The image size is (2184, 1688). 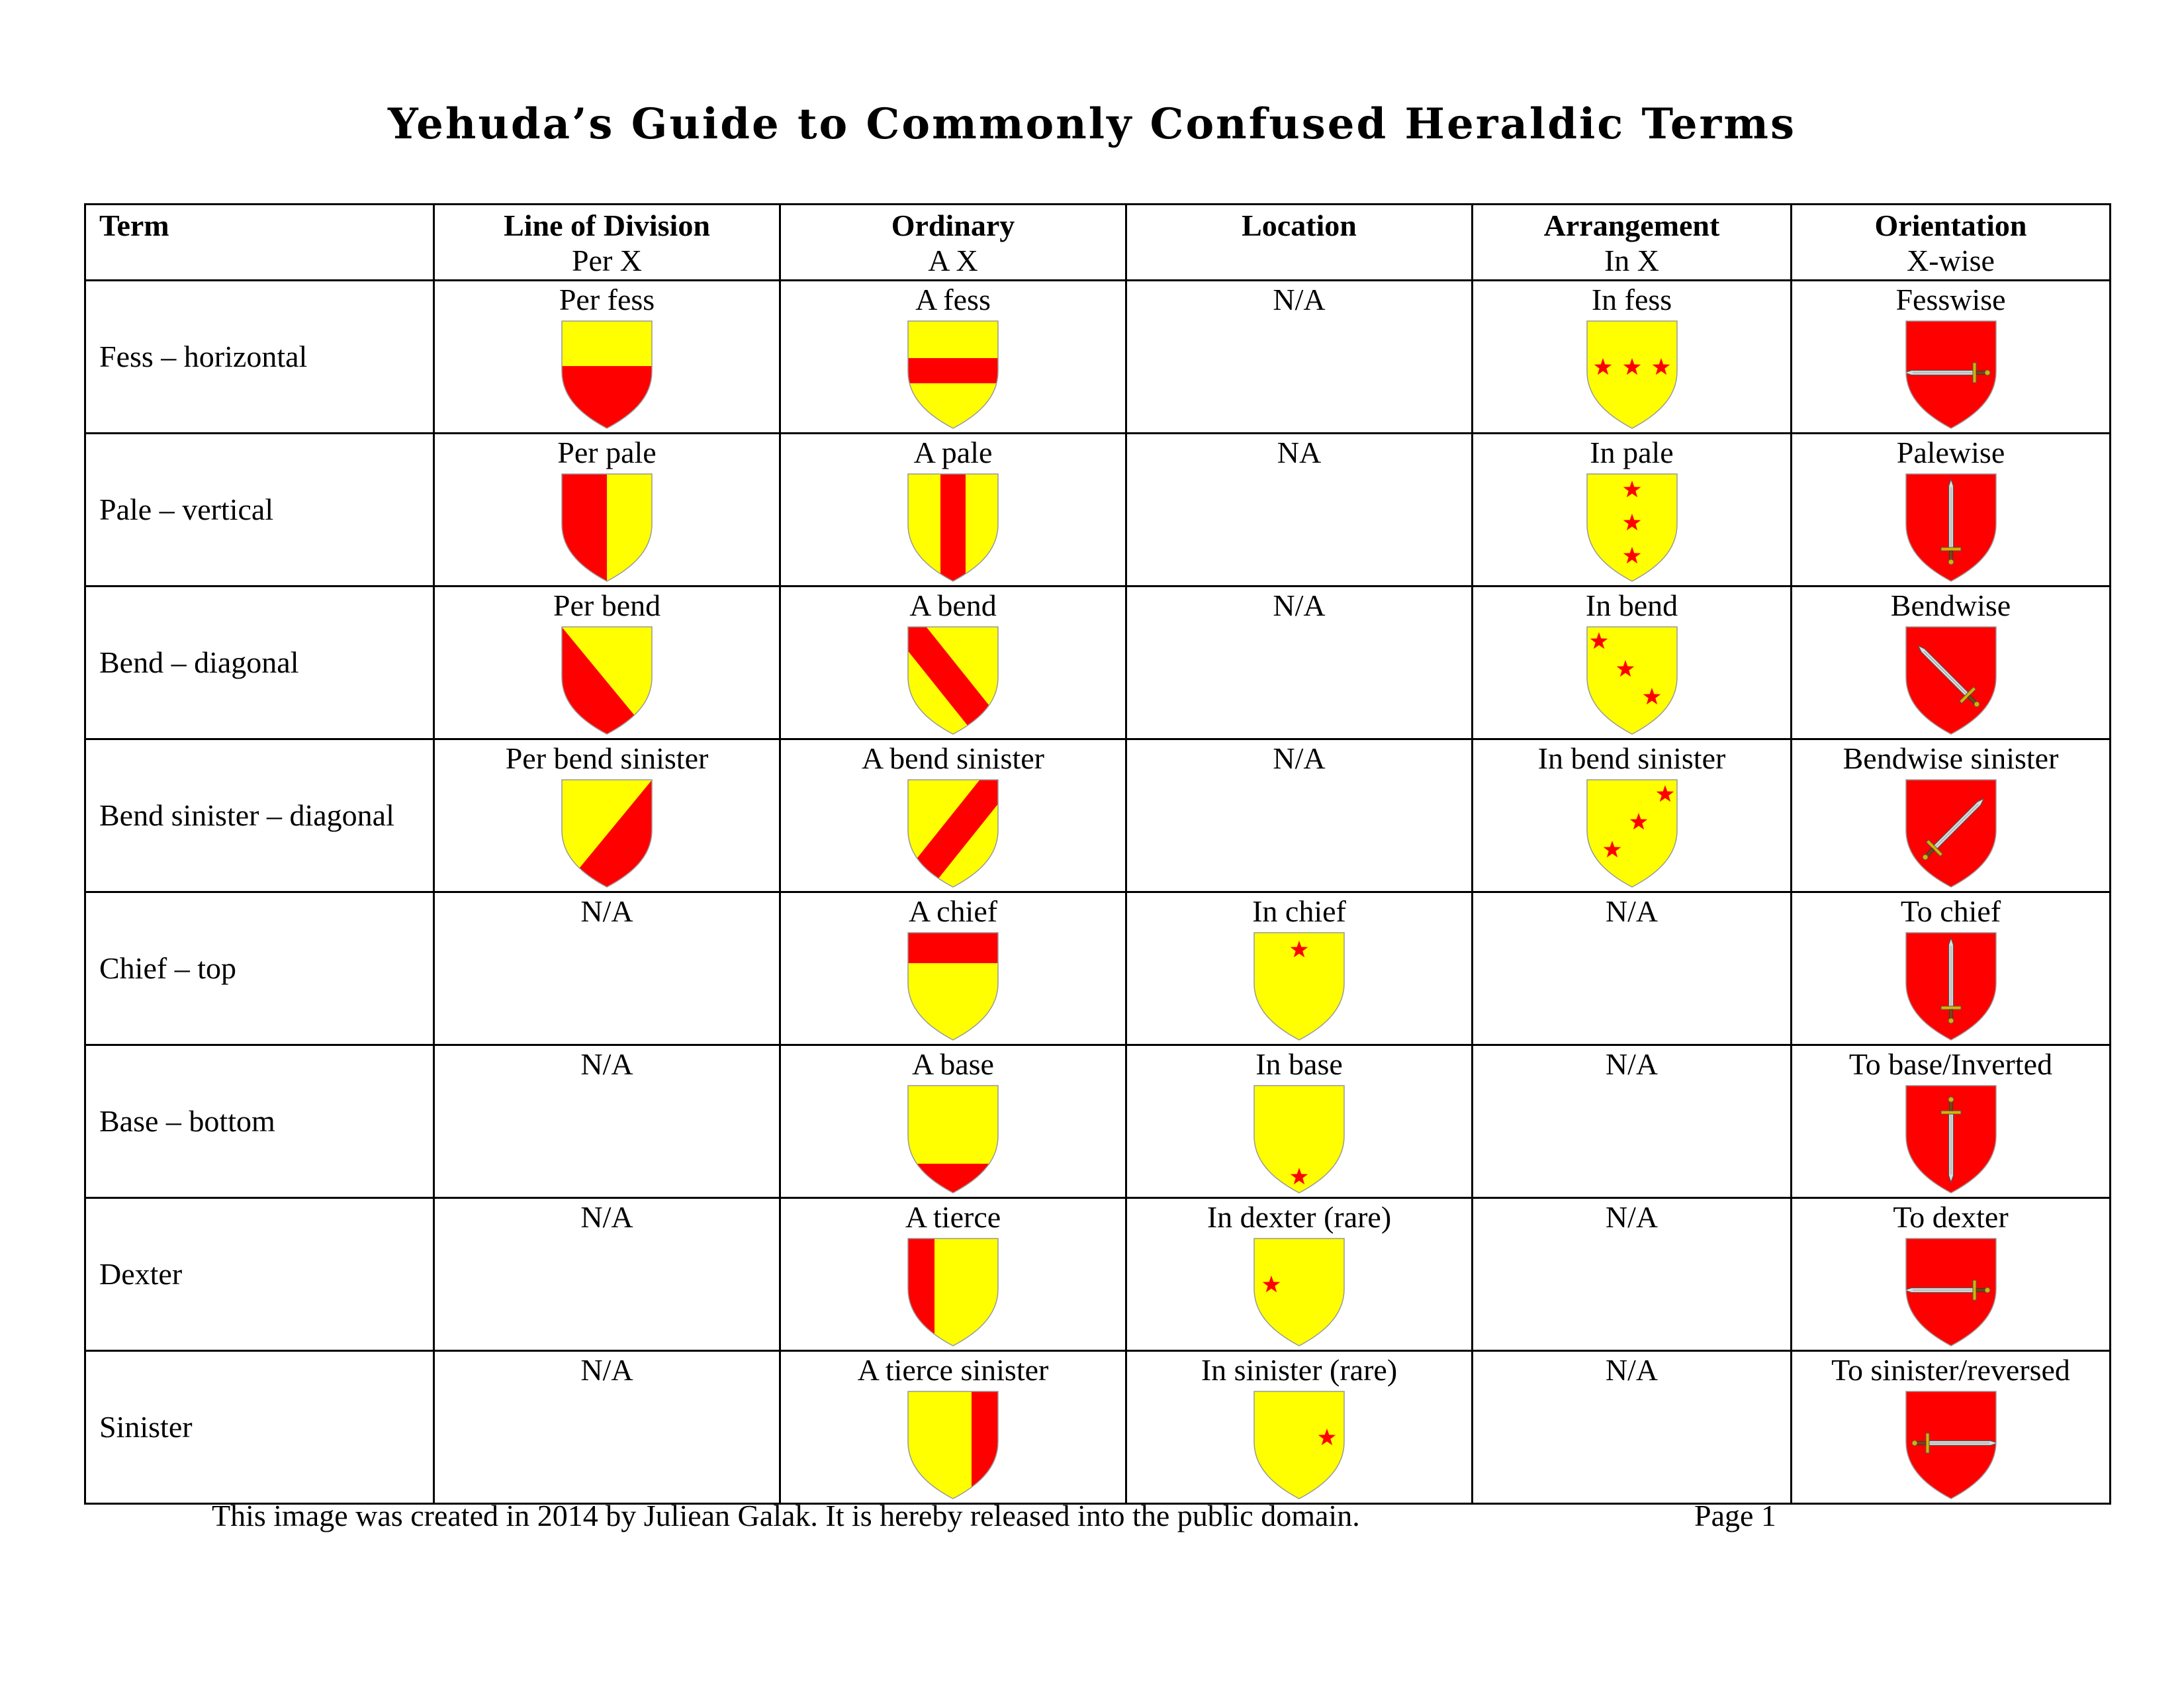 What do you see at coordinates (1299, 1217) in the screenshot?
I see `example-label: In dexter (rare)` at bounding box center [1299, 1217].